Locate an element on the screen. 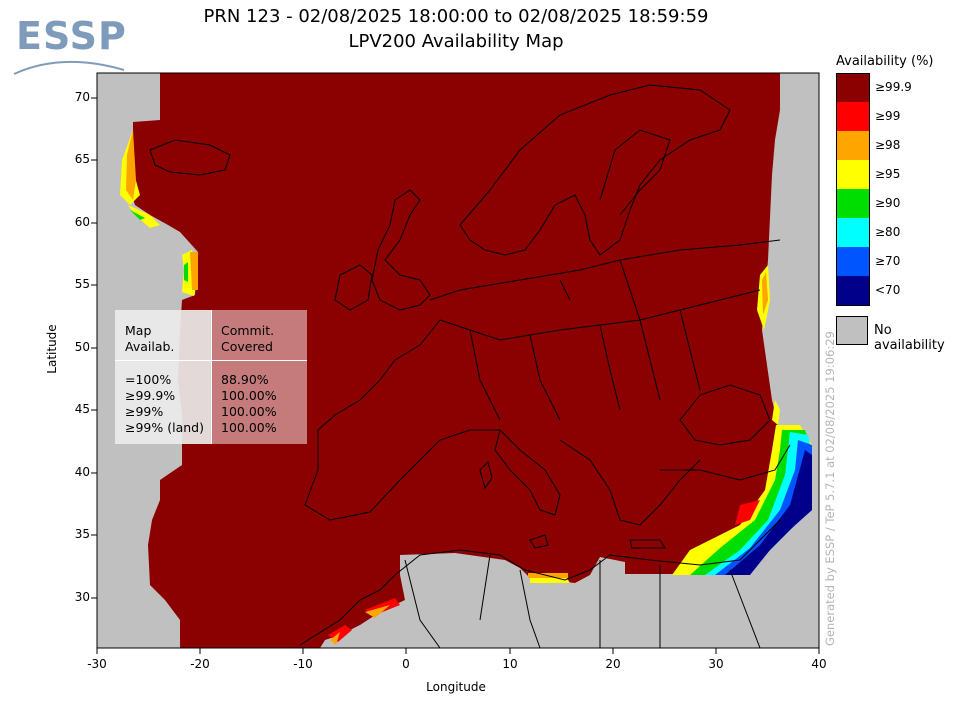 This screenshot has height=720, width=960. coastline-turkey is located at coordinates (725, 462).